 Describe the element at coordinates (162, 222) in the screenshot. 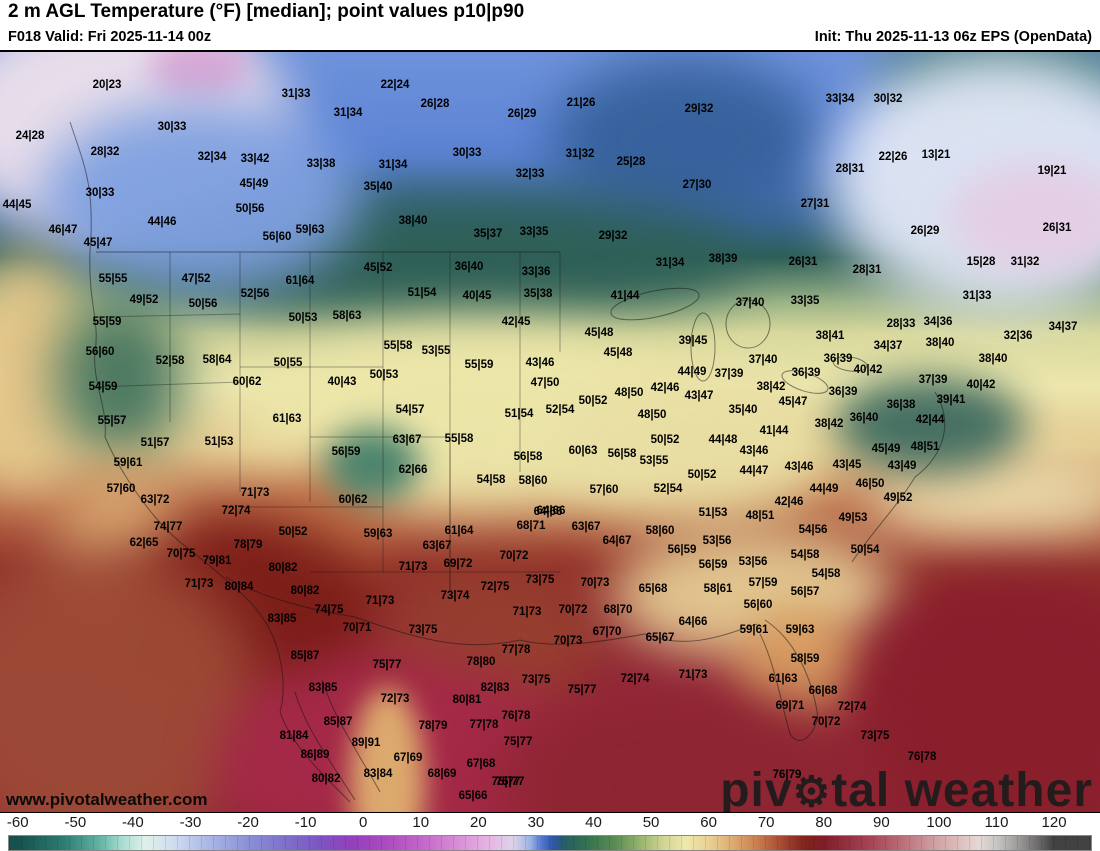

I see `point-value-label: 44|46` at that location.